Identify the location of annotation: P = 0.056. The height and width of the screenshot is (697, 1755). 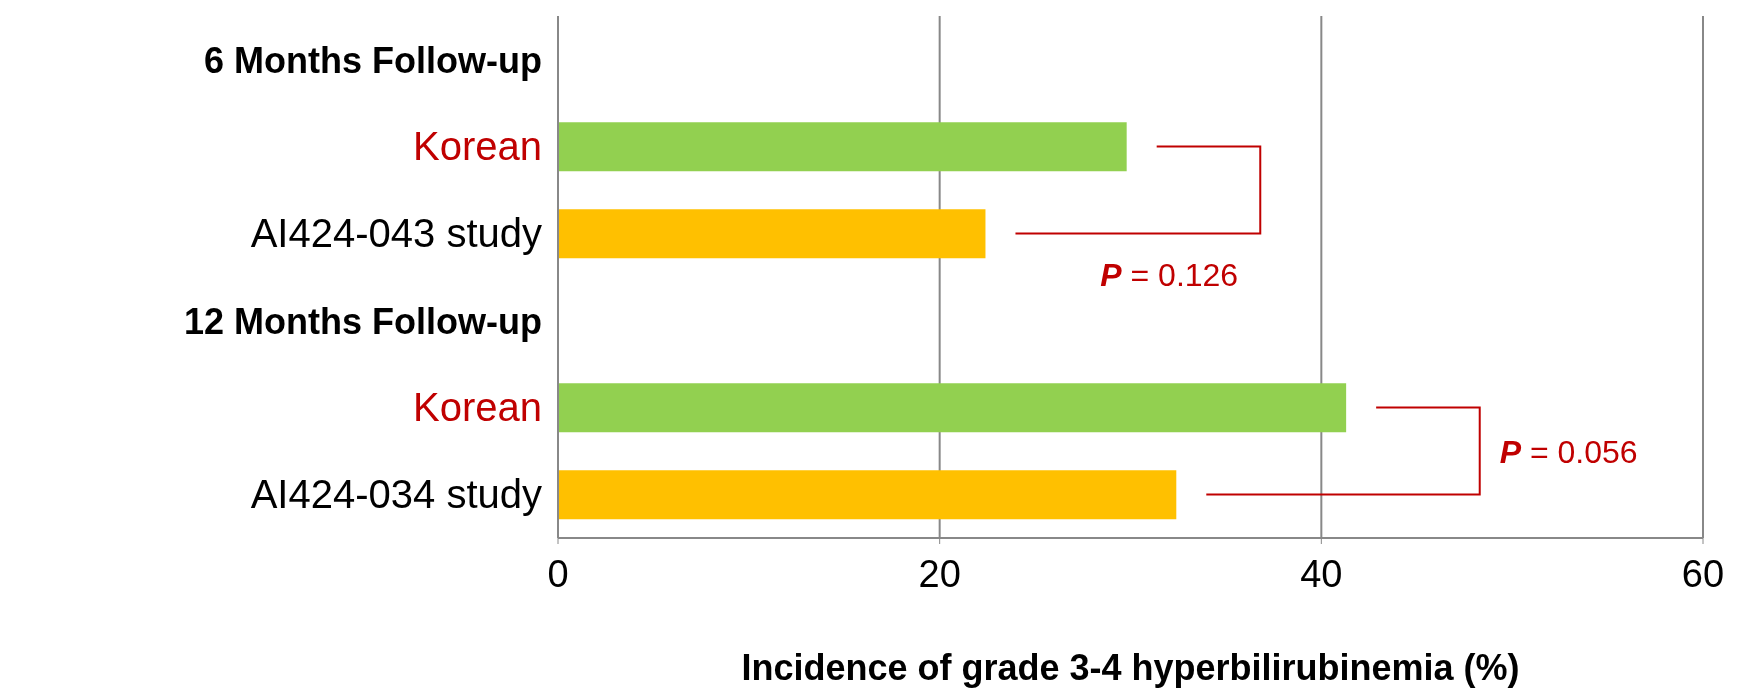
(1568, 452).